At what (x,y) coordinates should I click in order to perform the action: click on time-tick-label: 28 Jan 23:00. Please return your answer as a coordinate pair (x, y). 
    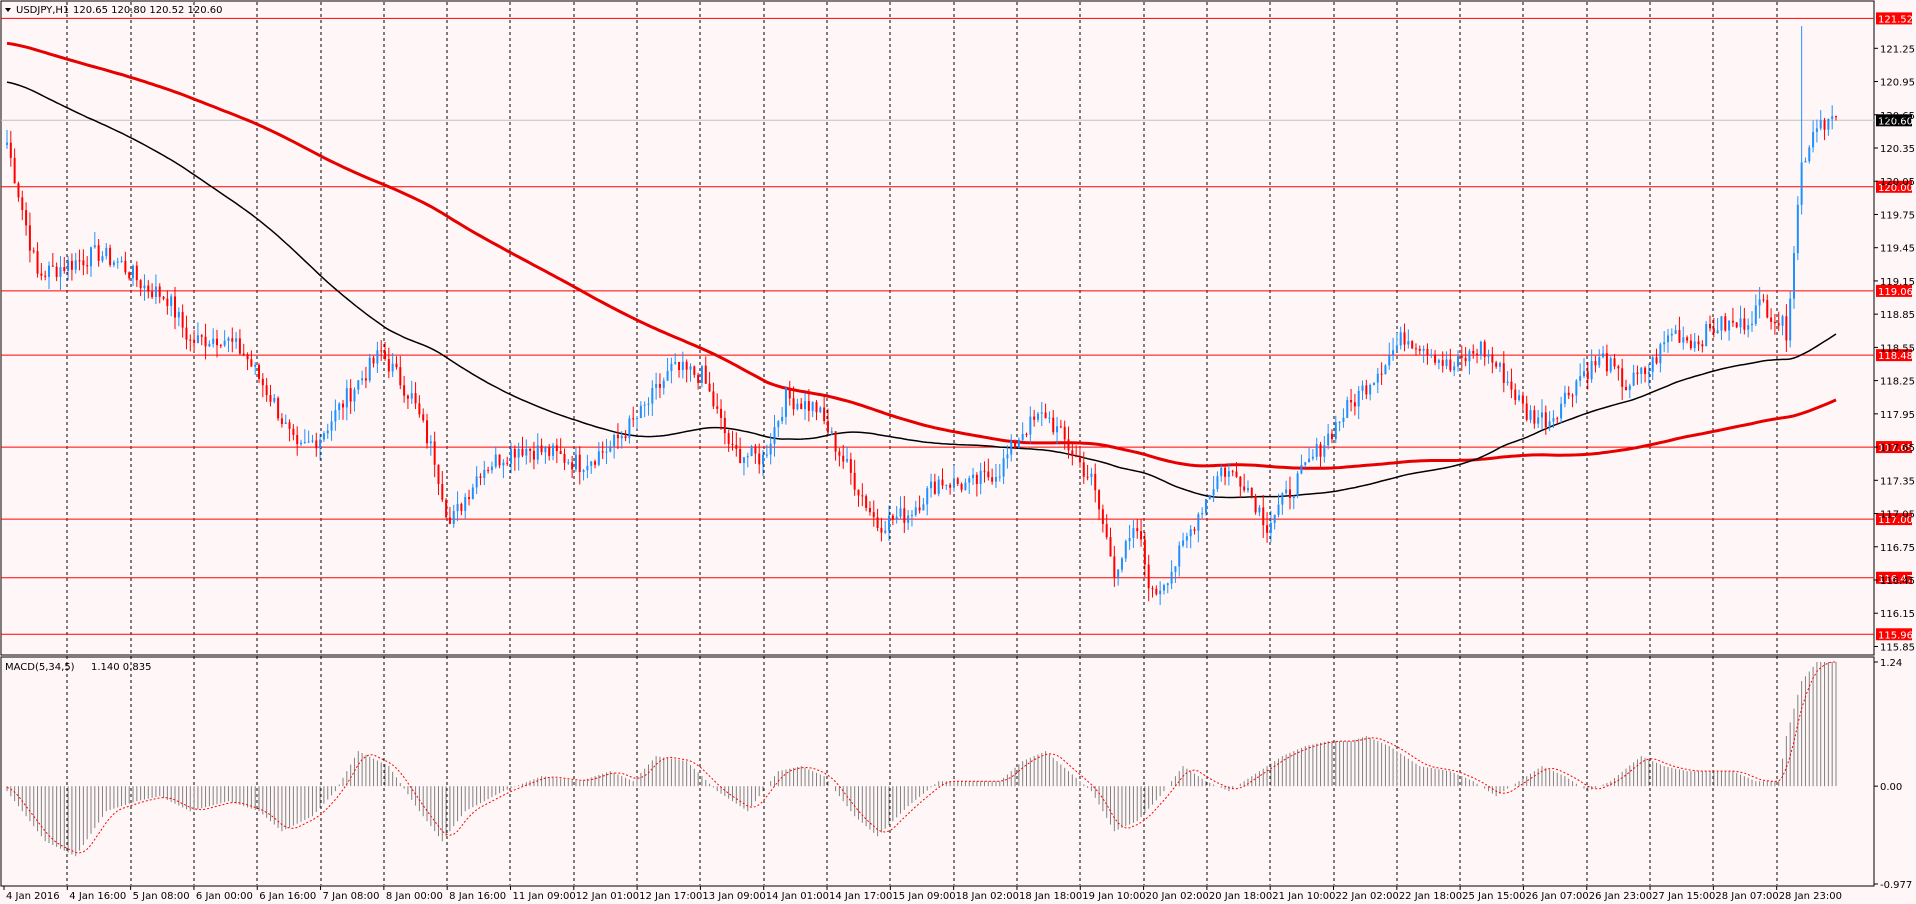
    Looking at the image, I should click on (1810, 896).